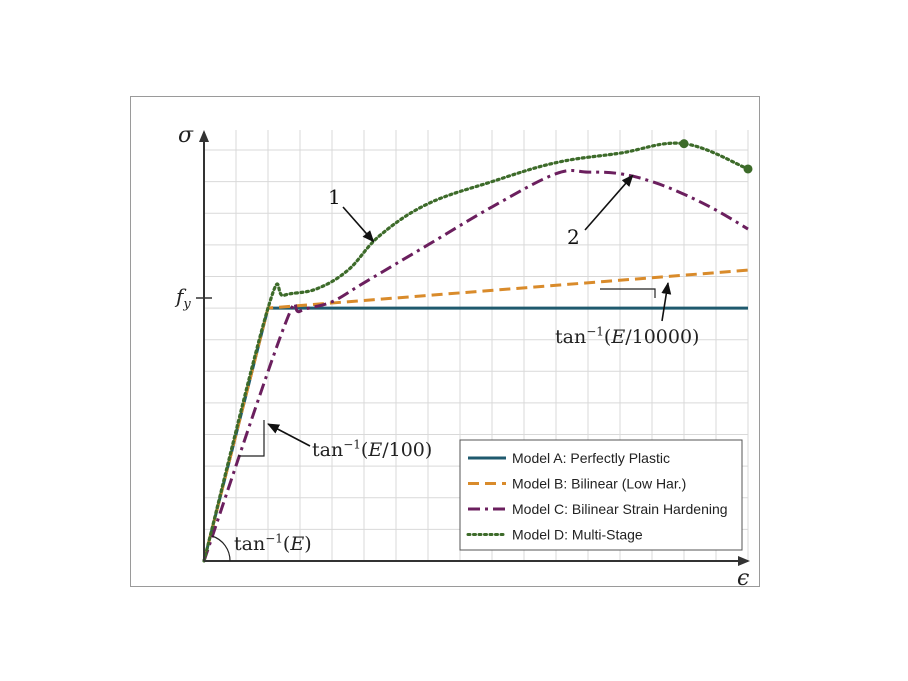  What do you see at coordinates (273, 543) in the screenshot?
I see `annotation-tanE-label: tan−1(E)` at bounding box center [273, 543].